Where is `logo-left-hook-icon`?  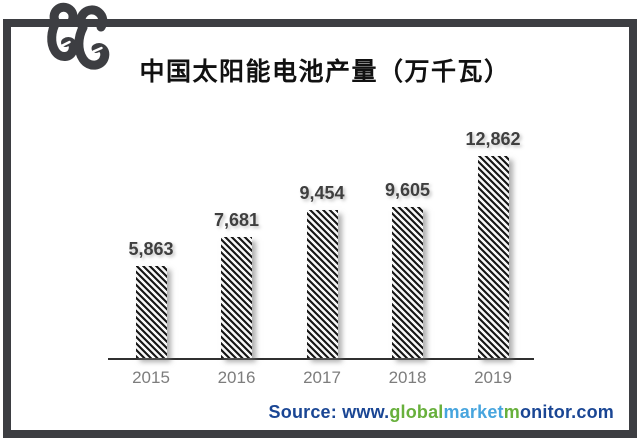 logo-left-hook-icon is located at coordinates (62, 31).